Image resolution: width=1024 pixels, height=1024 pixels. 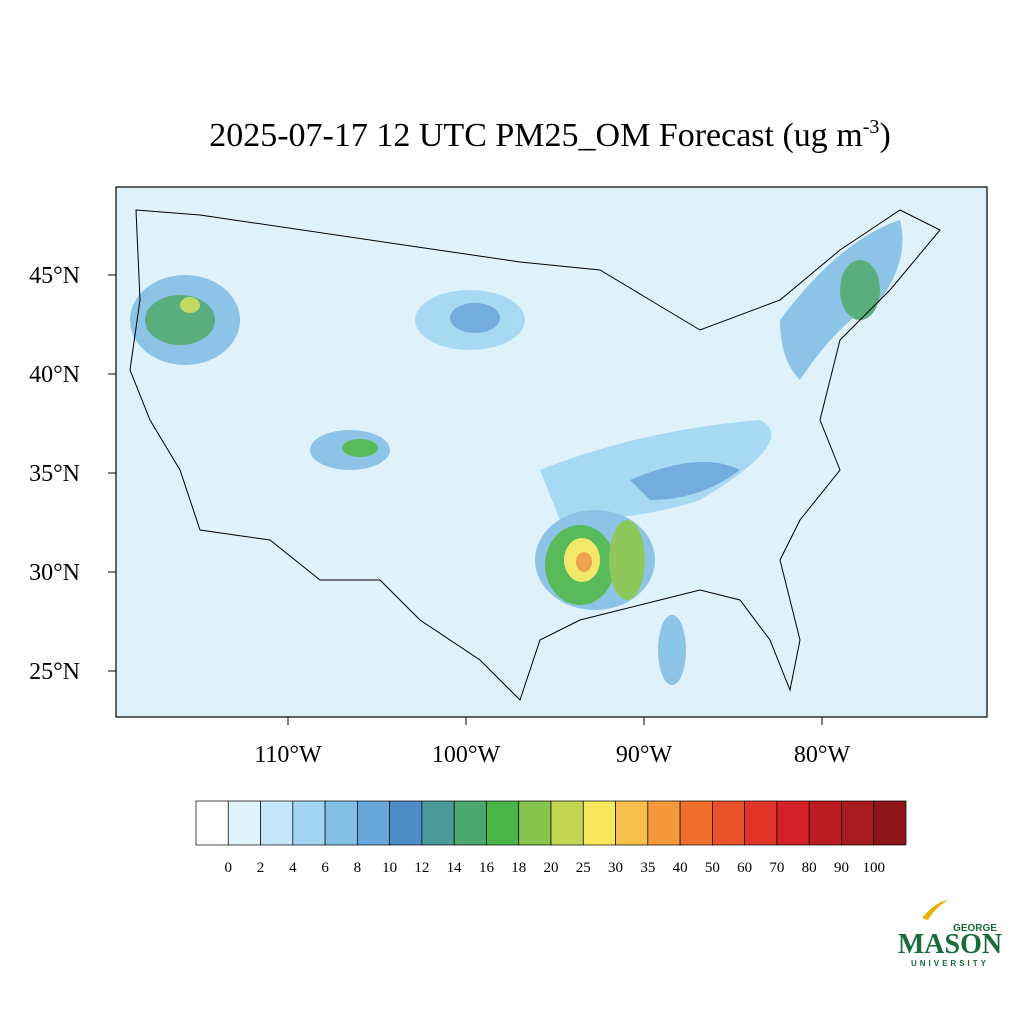 What do you see at coordinates (950, 944) in the screenshot?
I see `logo-main: MASON` at bounding box center [950, 944].